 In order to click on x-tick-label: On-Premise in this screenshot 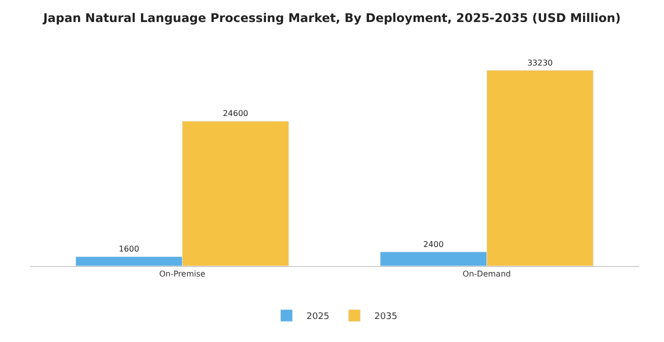, I will do `click(182, 274)`.